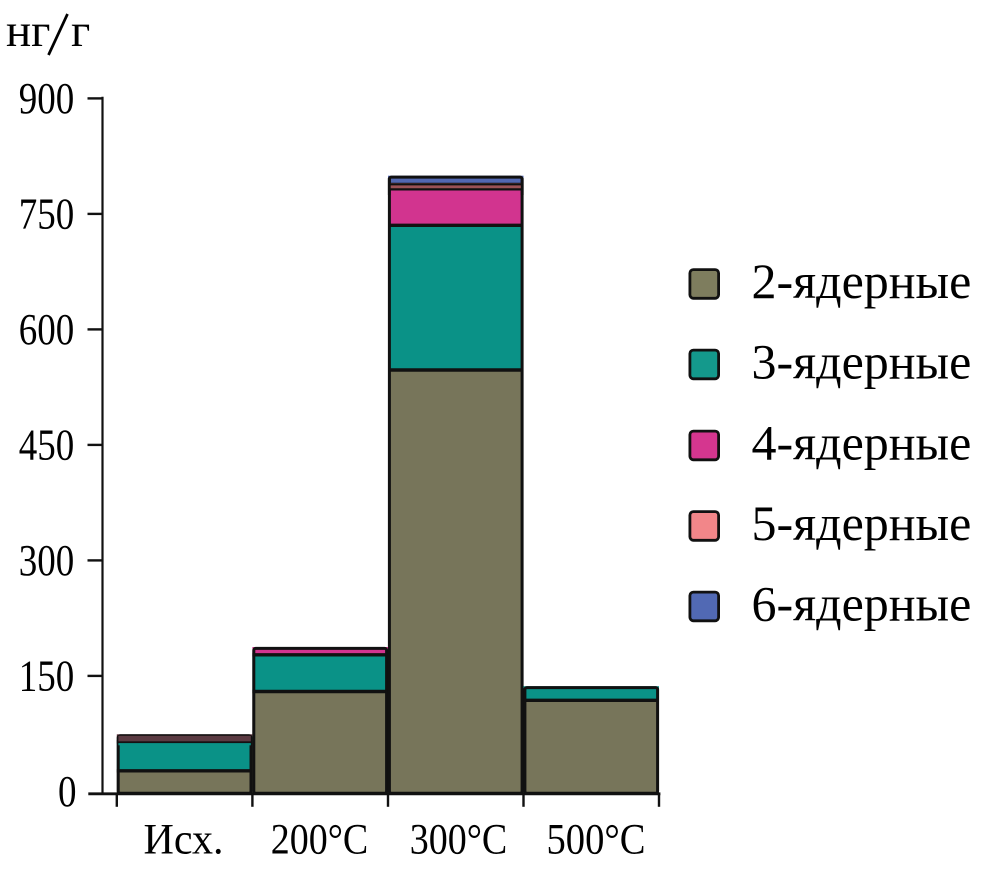 This screenshot has height=875, width=981. Describe the element at coordinates (459, 840) in the screenshot. I see `svg-text: 300°C` at that location.